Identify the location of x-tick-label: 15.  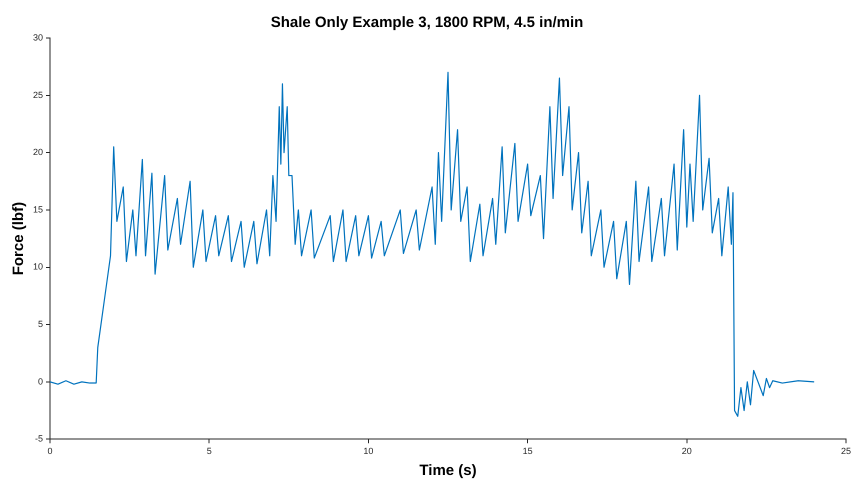
(527, 451).